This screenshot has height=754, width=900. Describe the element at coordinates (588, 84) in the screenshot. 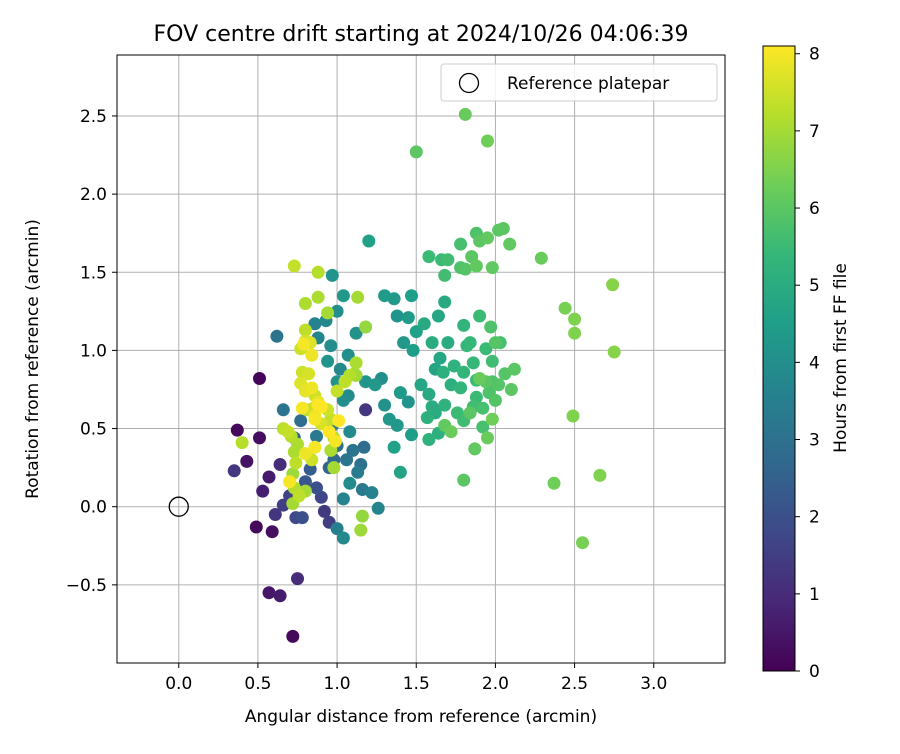

I see `legend-label: Reference platepar` at that location.